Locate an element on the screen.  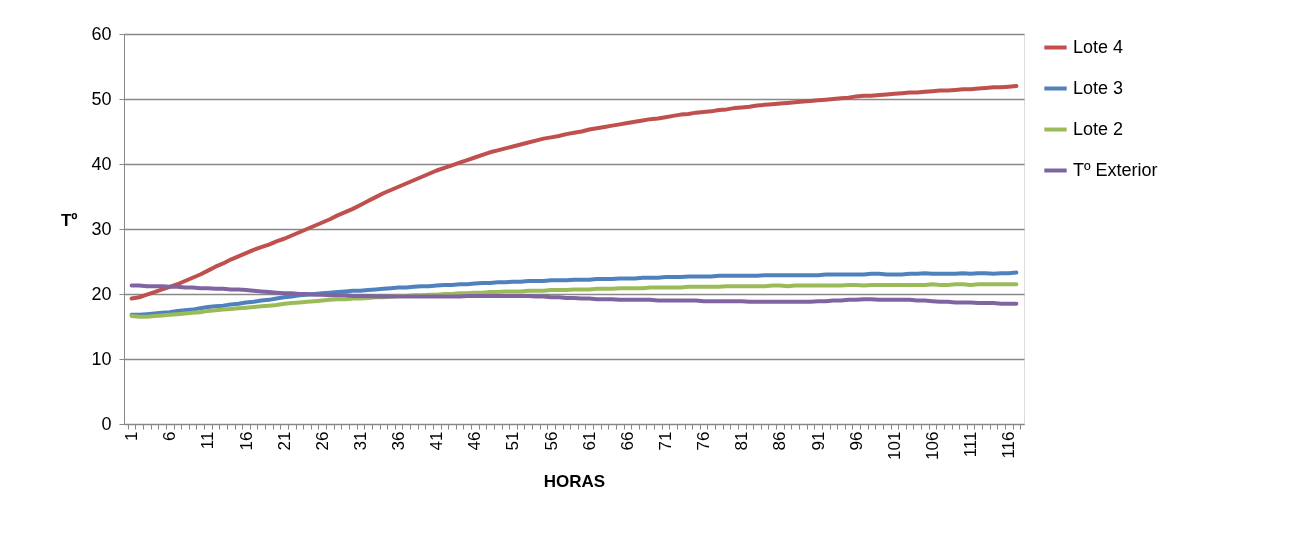
y-axis-title: Tº is located at coordinates (69, 220).